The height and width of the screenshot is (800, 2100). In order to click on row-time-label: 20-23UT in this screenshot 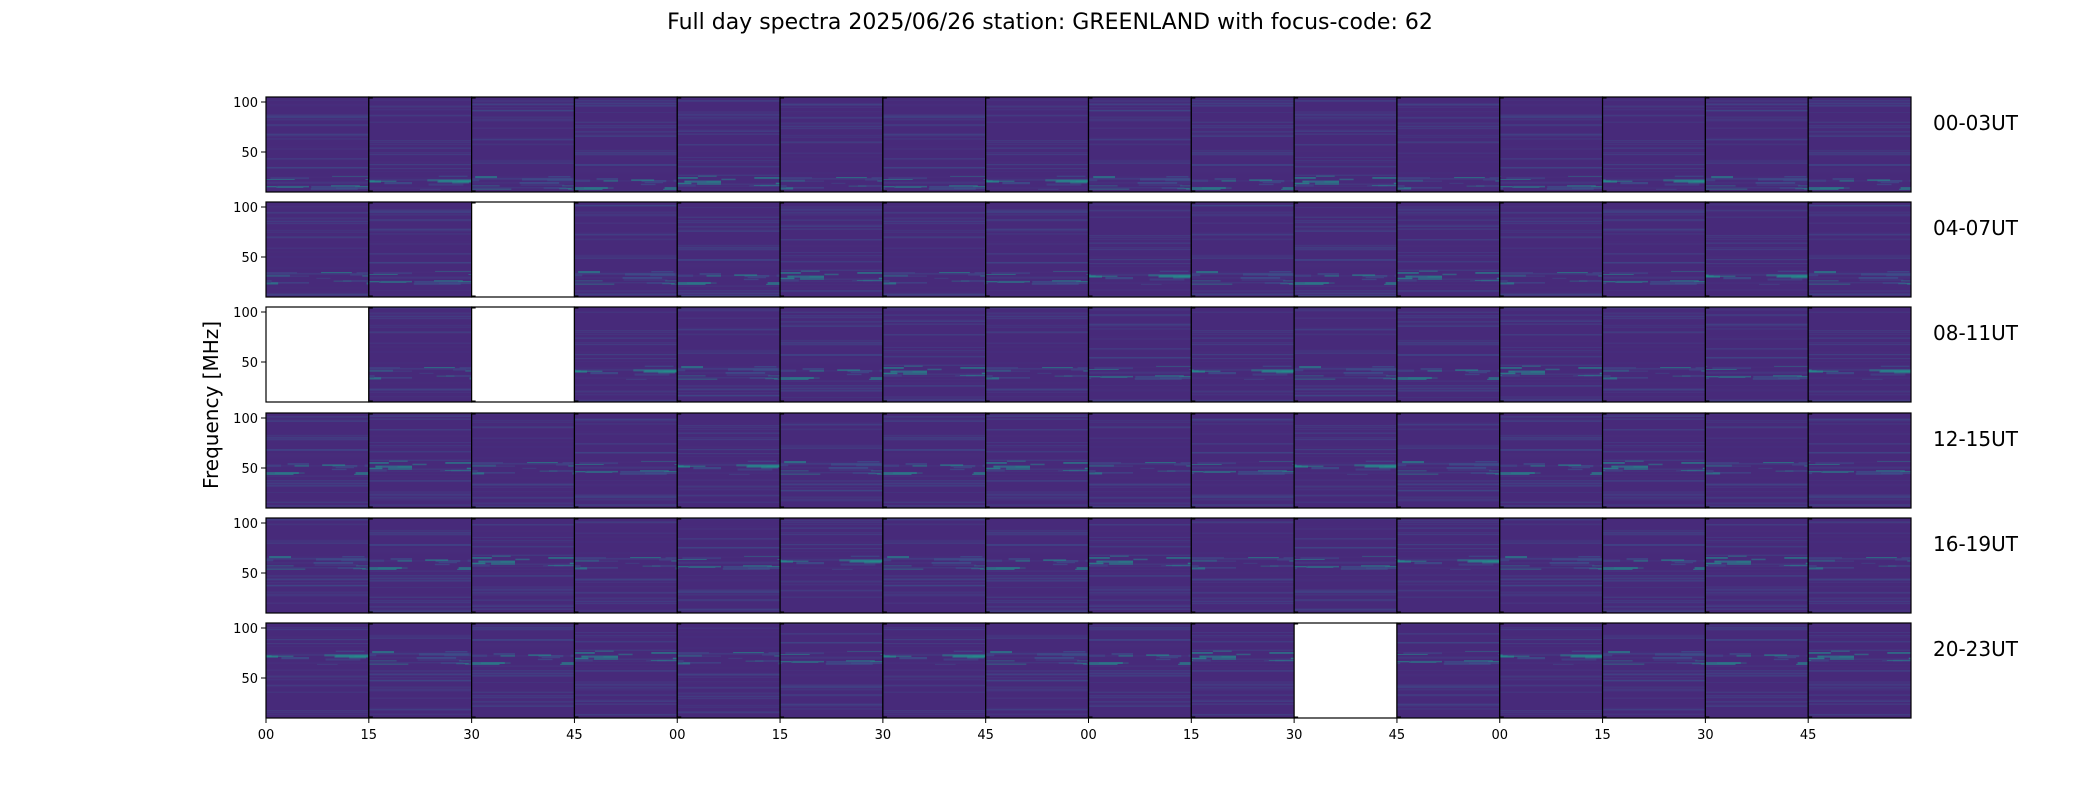, I will do `click(1976, 649)`.